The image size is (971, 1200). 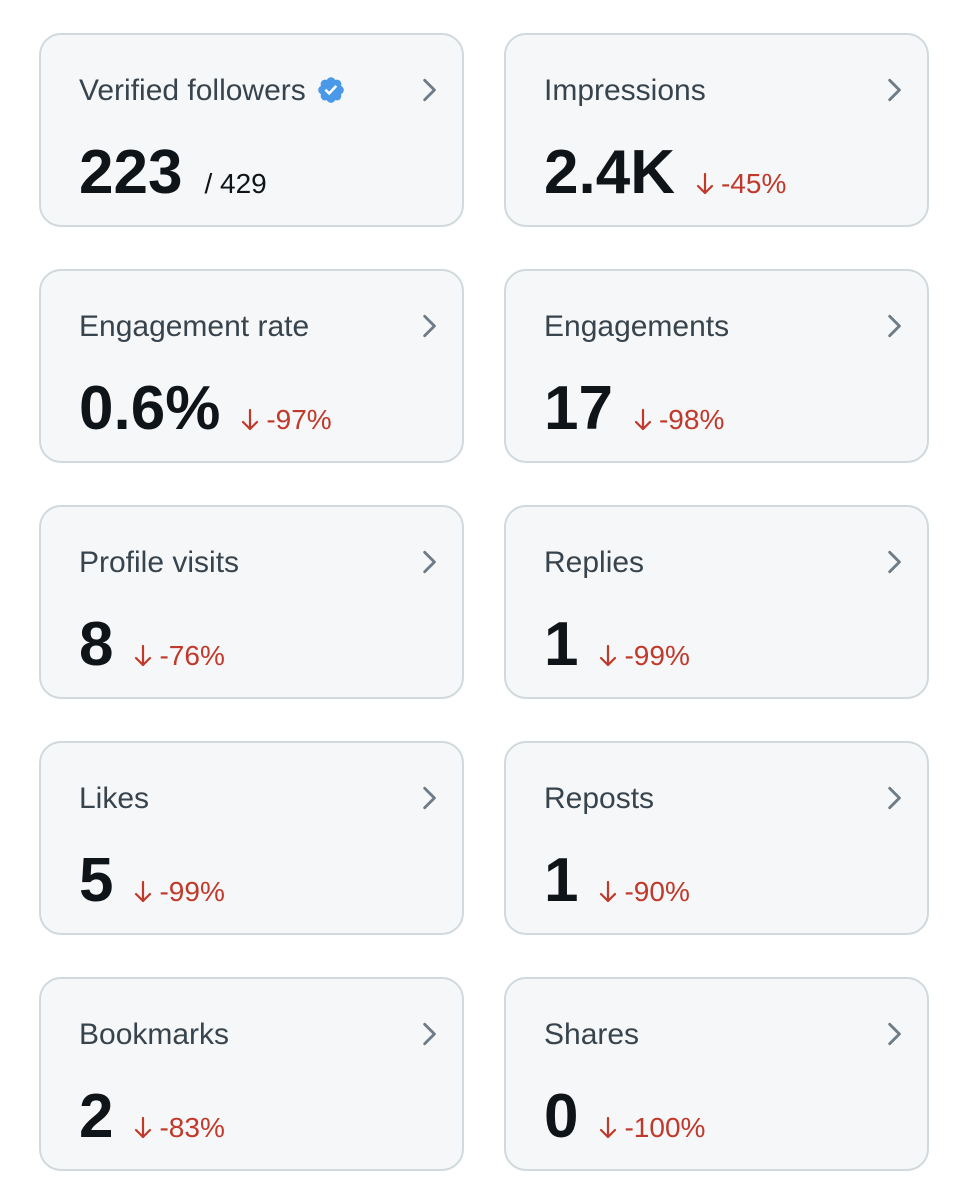 What do you see at coordinates (330, 90) in the screenshot?
I see `verified-badge-icon` at bounding box center [330, 90].